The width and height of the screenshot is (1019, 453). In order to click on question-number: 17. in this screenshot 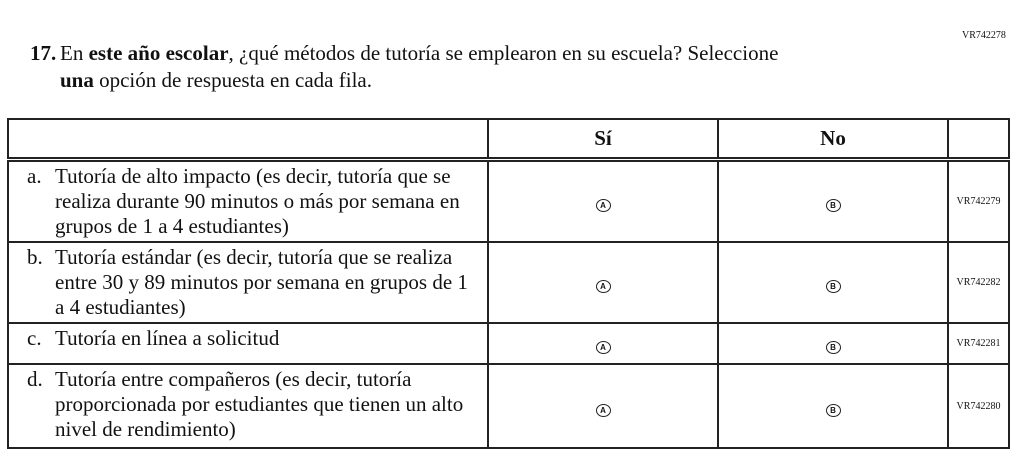, I will do `click(43, 53)`.